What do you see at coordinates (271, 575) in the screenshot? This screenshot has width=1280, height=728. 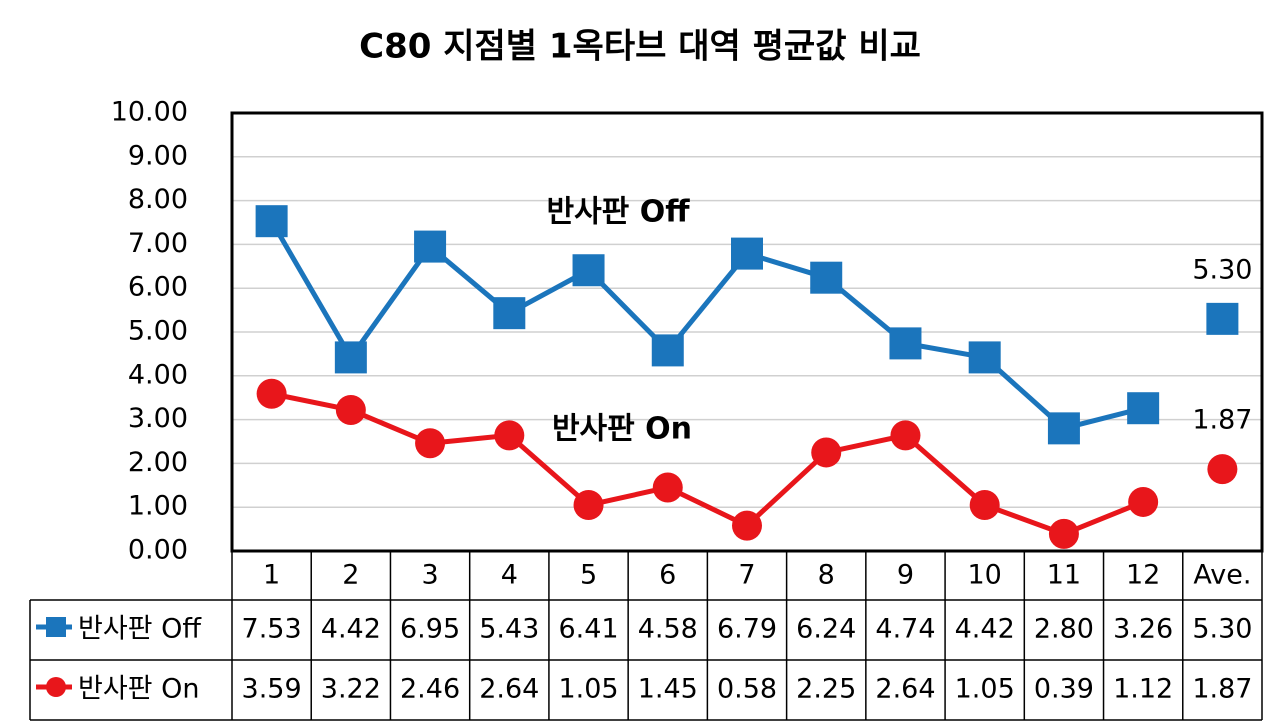 I see `x-tick-label: 1` at bounding box center [271, 575].